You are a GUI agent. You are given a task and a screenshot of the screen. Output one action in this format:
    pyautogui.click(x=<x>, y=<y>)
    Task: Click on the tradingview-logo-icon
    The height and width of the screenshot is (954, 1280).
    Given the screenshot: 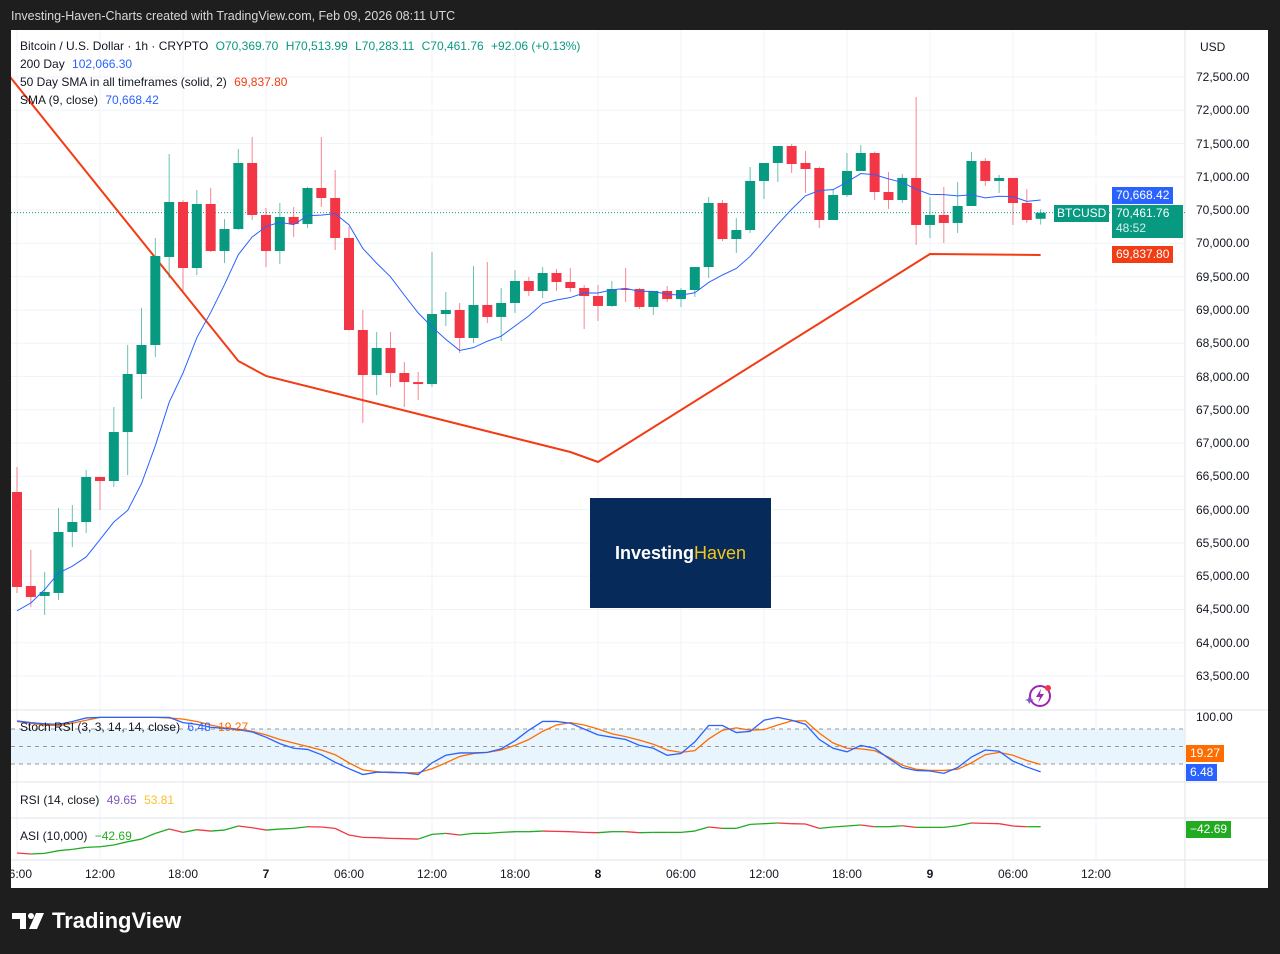 What is the action you would take?
    pyautogui.click(x=28, y=921)
    